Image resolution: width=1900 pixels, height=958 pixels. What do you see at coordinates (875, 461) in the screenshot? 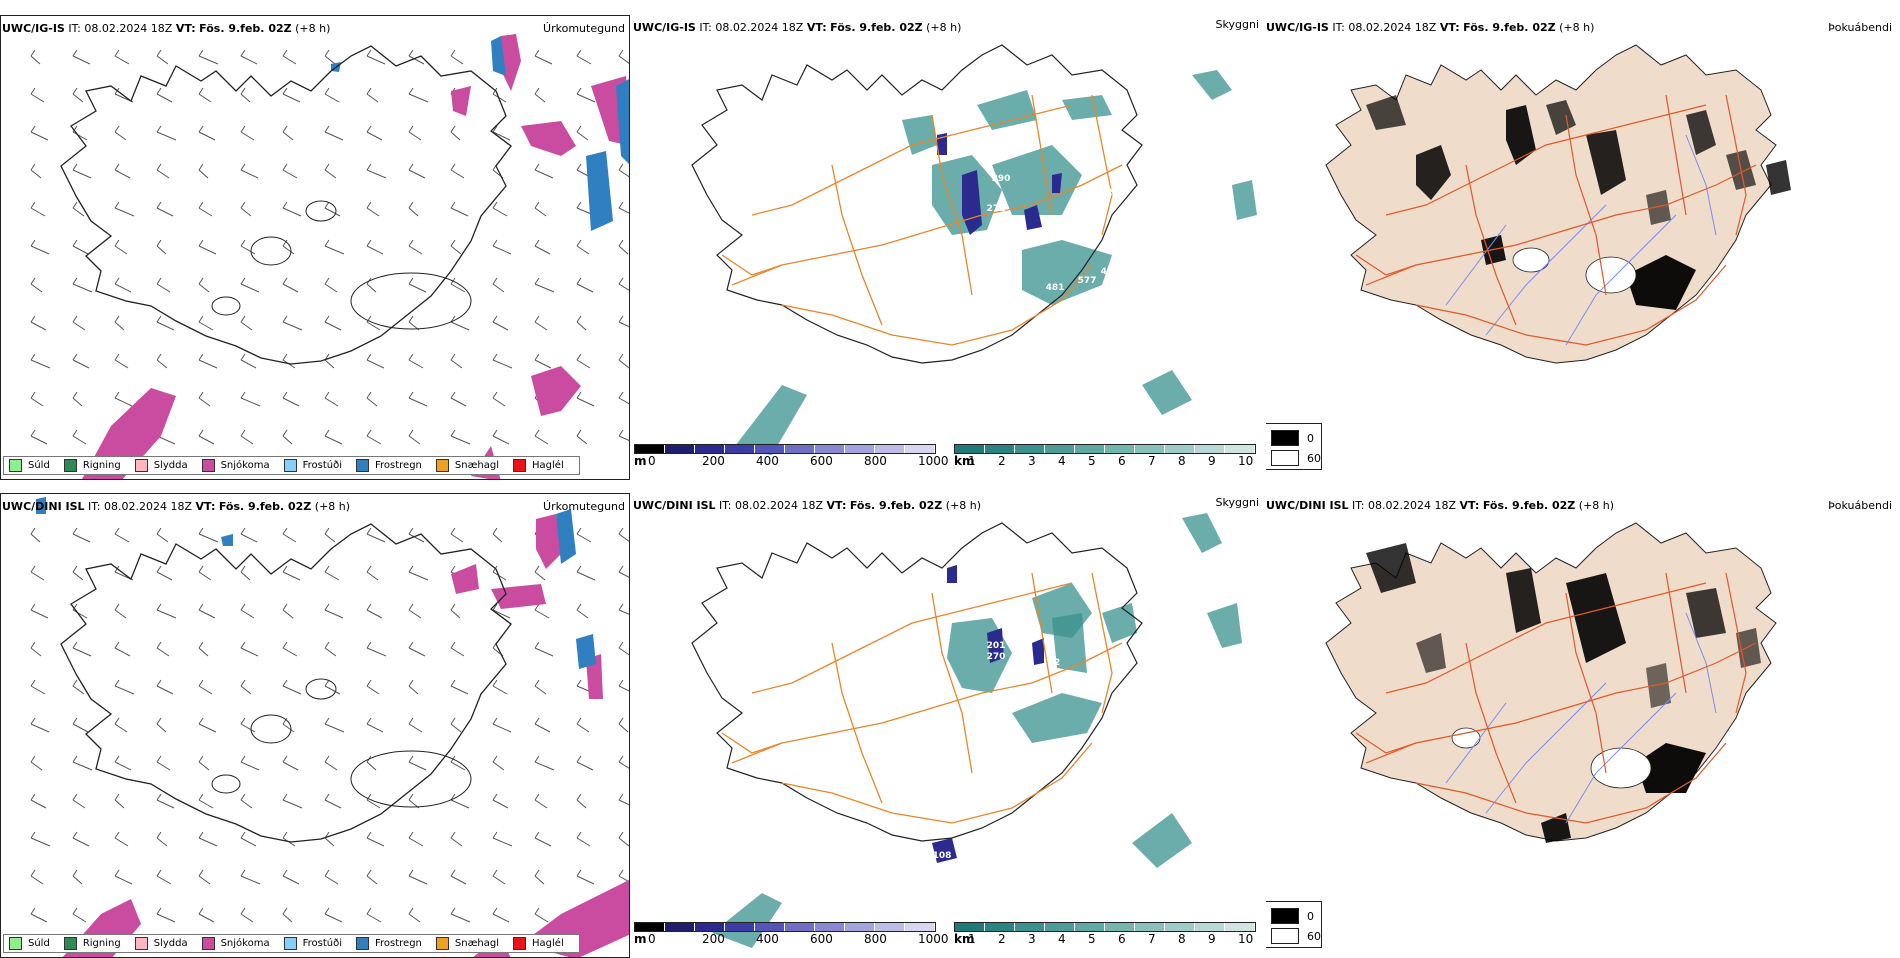
I see `colorbar-tick-label: 800` at bounding box center [875, 461].